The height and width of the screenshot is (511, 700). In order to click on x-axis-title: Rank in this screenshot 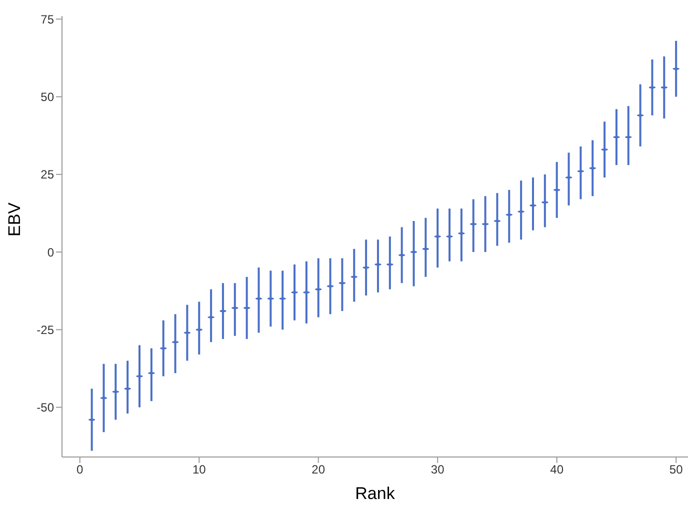, I will do `click(375, 493)`.